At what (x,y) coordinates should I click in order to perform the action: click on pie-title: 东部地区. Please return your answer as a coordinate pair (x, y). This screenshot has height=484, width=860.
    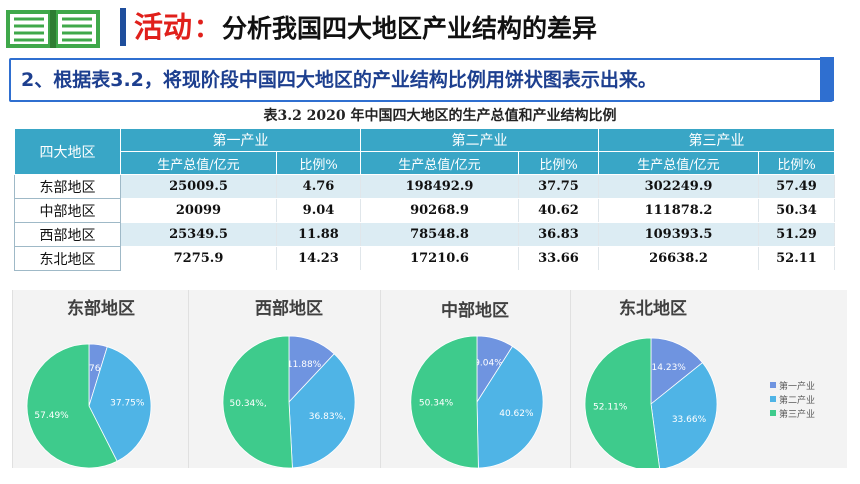
    Looking at the image, I should click on (101, 308).